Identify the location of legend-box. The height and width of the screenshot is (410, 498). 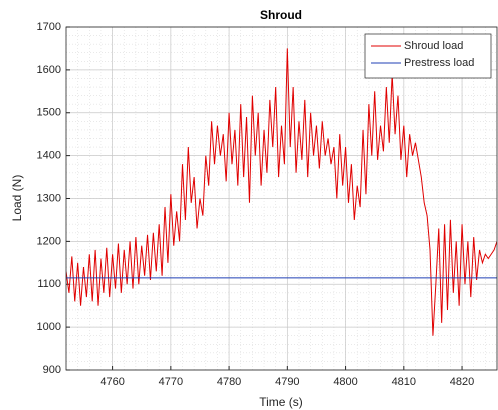
(428, 56).